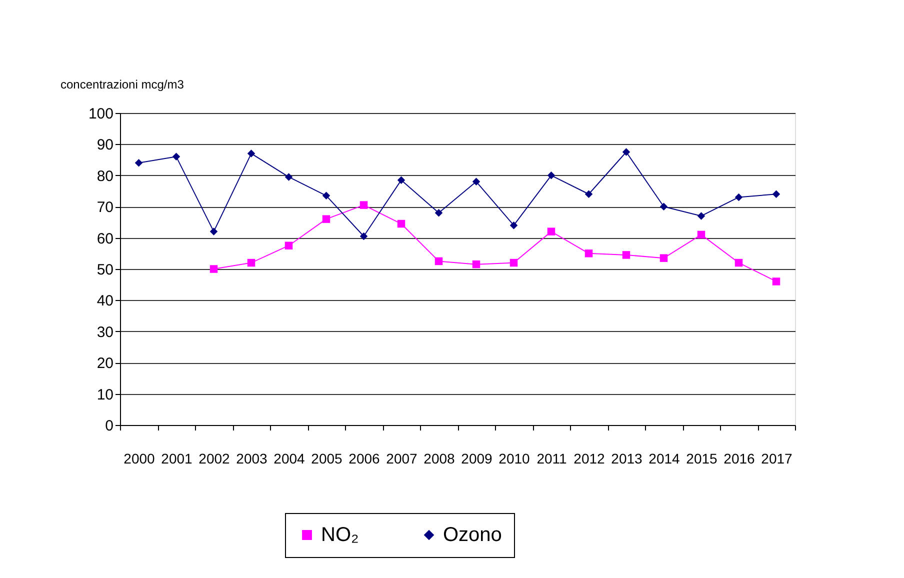 The width and height of the screenshot is (904, 578). Describe the element at coordinates (105, 395) in the screenshot. I see `y-tick-label: 10` at that location.